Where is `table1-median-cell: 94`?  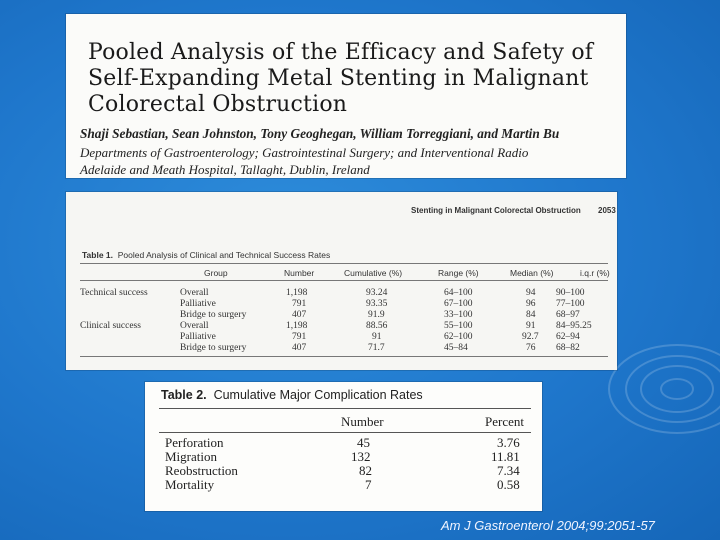
table1-median-cell: 94 is located at coordinates (531, 293).